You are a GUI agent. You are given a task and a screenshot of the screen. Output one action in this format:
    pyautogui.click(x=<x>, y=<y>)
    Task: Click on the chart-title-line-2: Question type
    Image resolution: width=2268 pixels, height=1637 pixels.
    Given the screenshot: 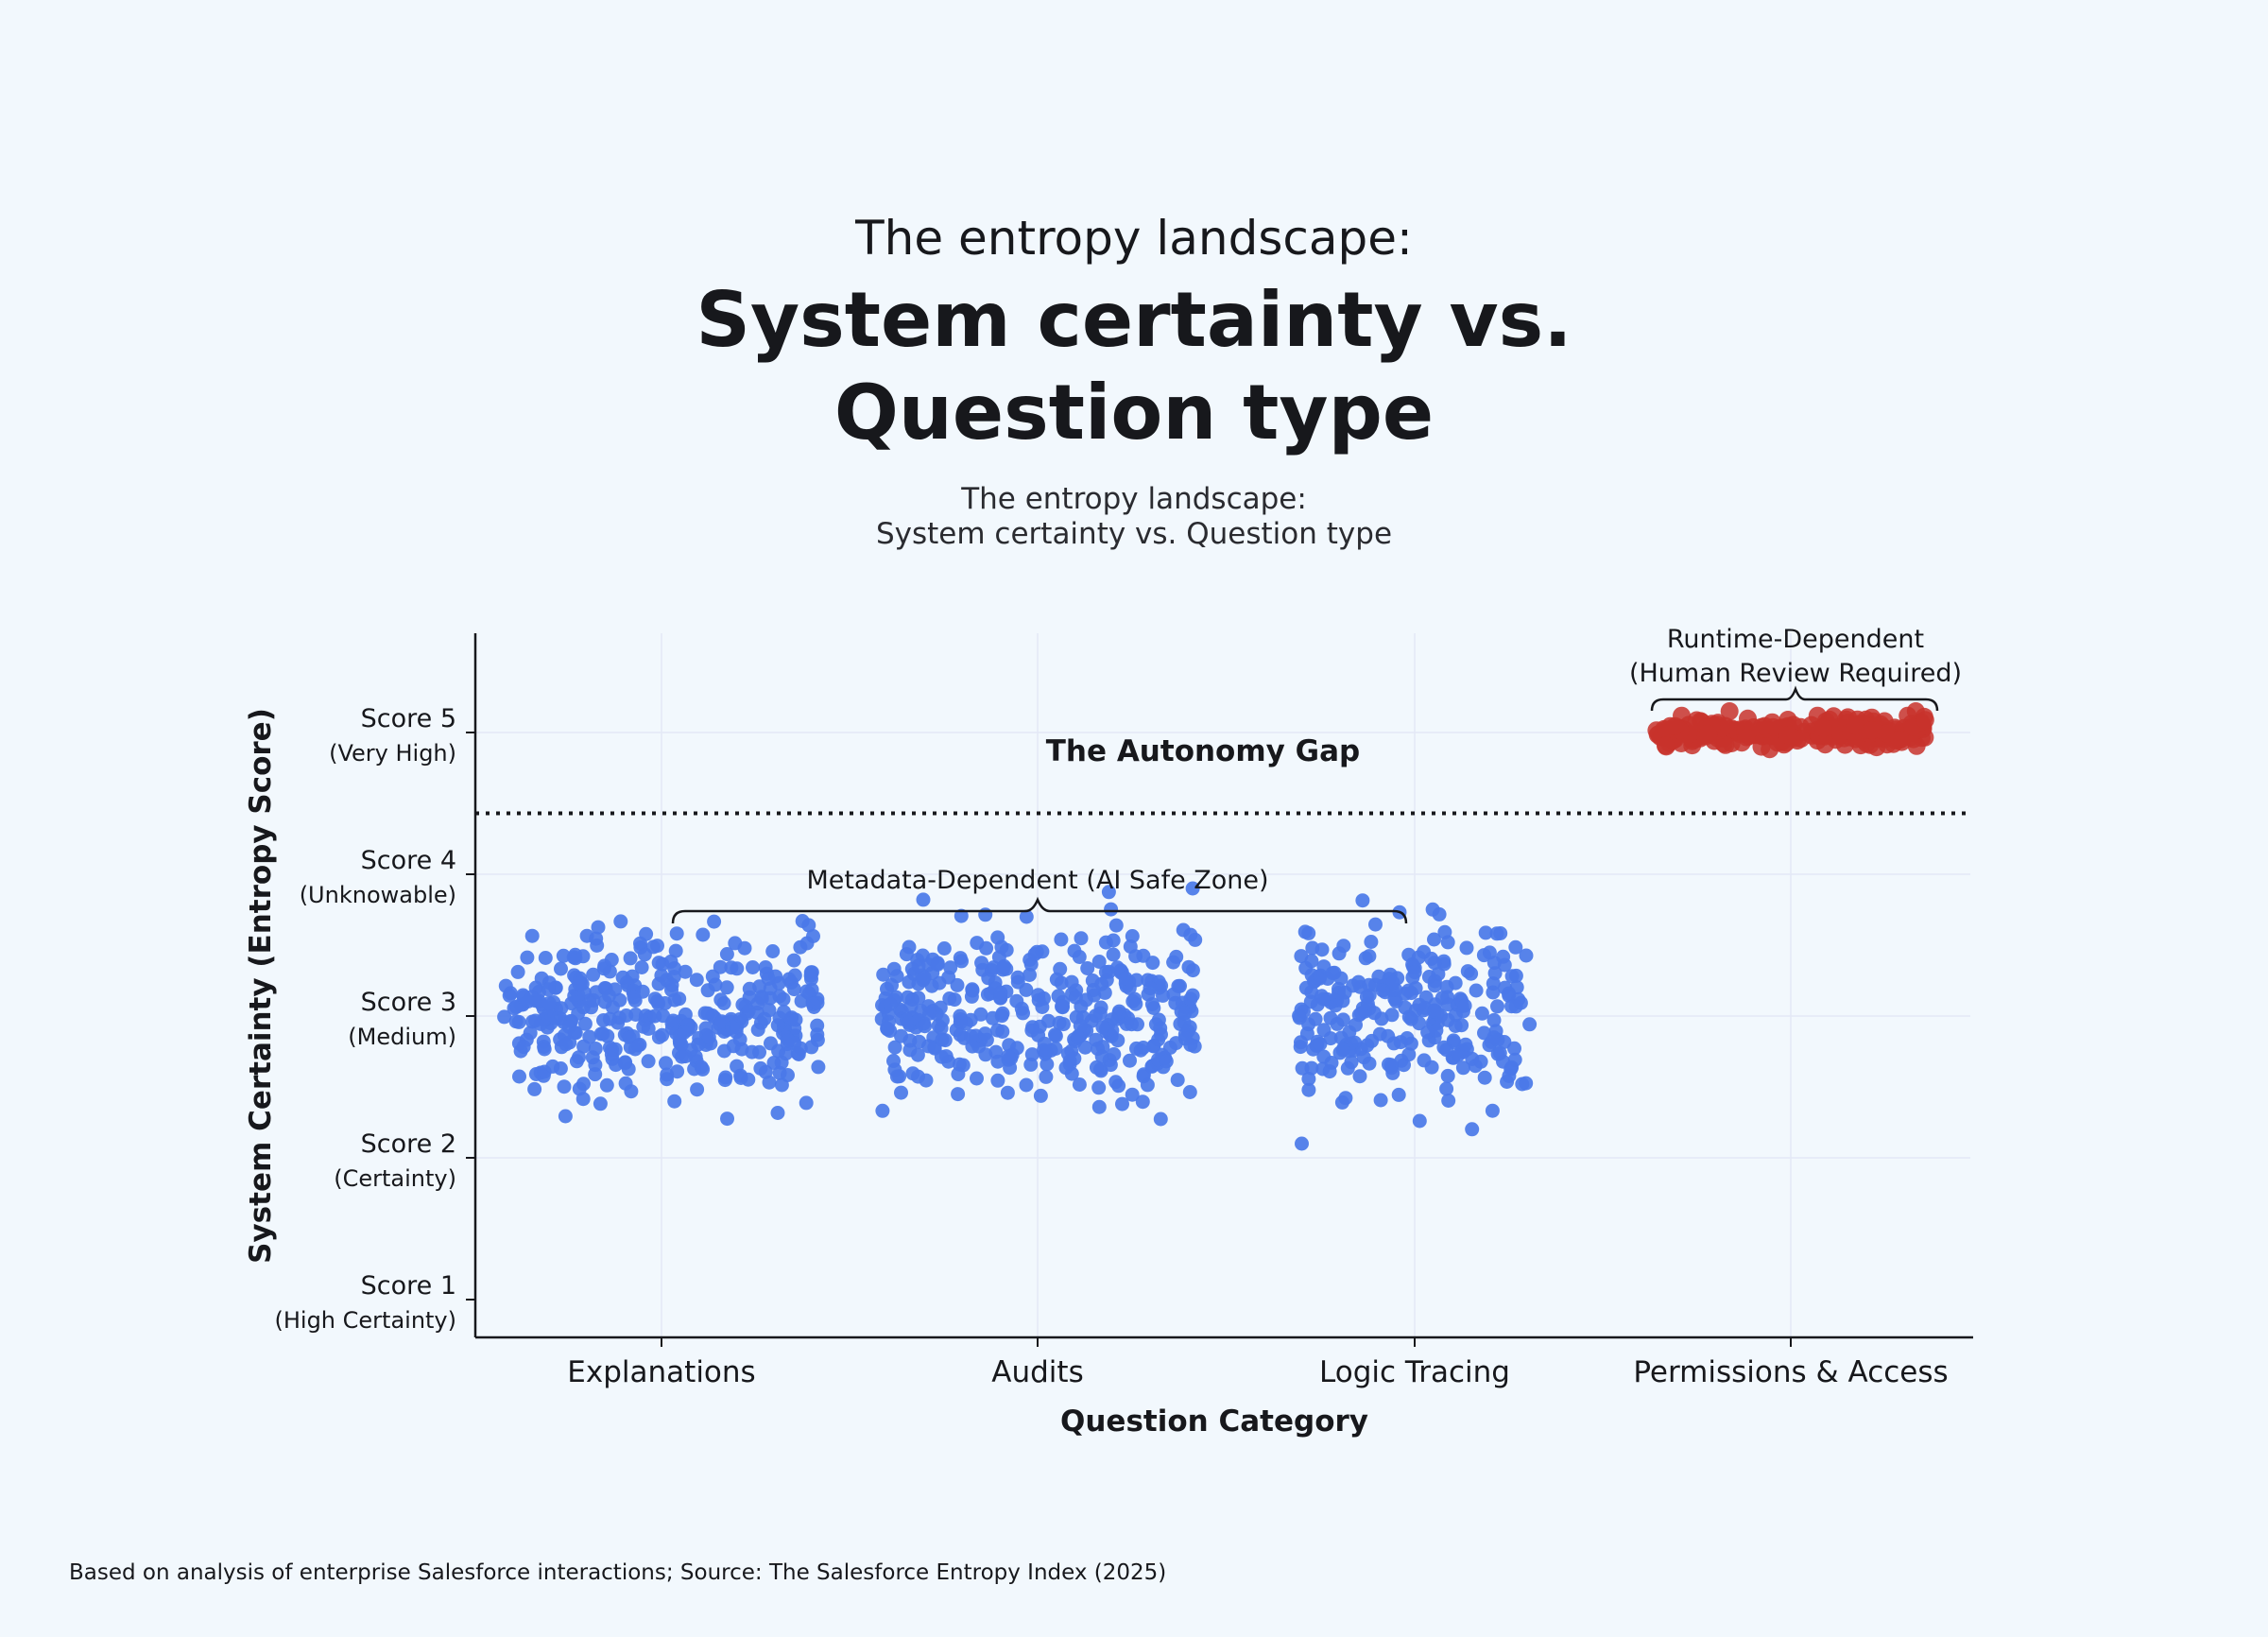 What is the action you would take?
    pyautogui.click(x=1134, y=413)
    